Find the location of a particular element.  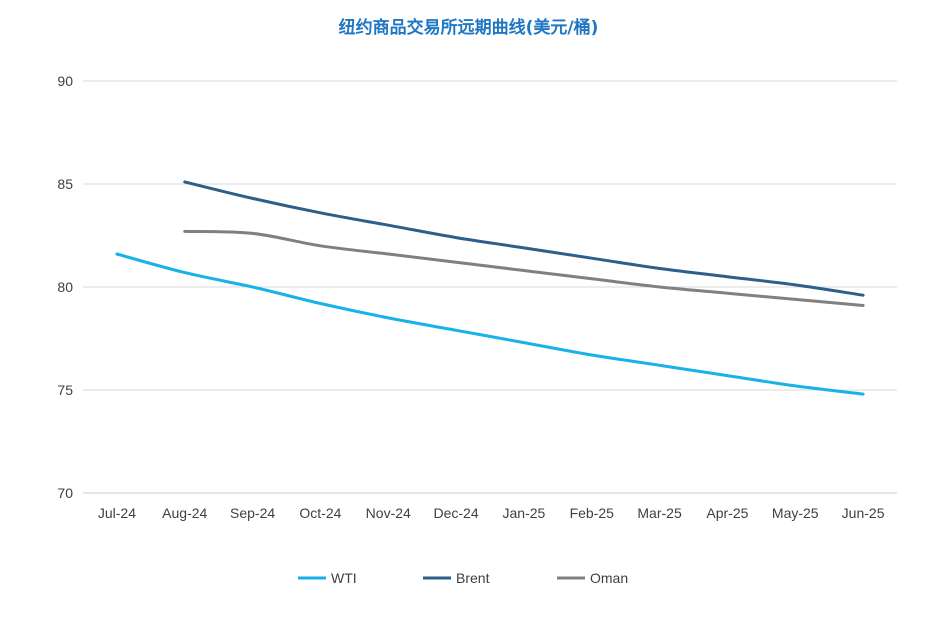

legend-label-brent: Brent is located at coordinates (473, 578).